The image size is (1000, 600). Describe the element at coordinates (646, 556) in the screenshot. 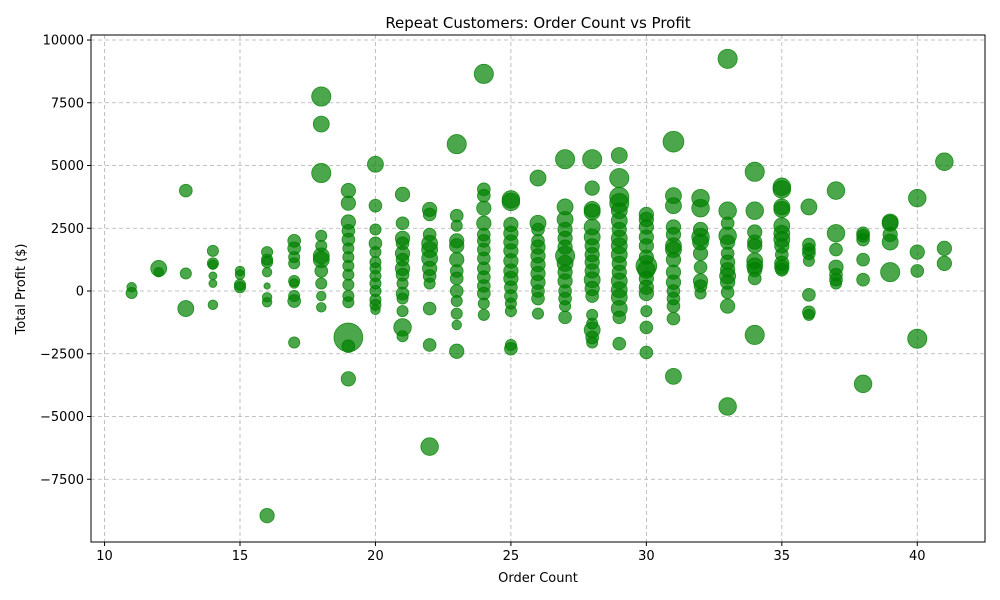

I see `x-tick-label: 30` at that location.